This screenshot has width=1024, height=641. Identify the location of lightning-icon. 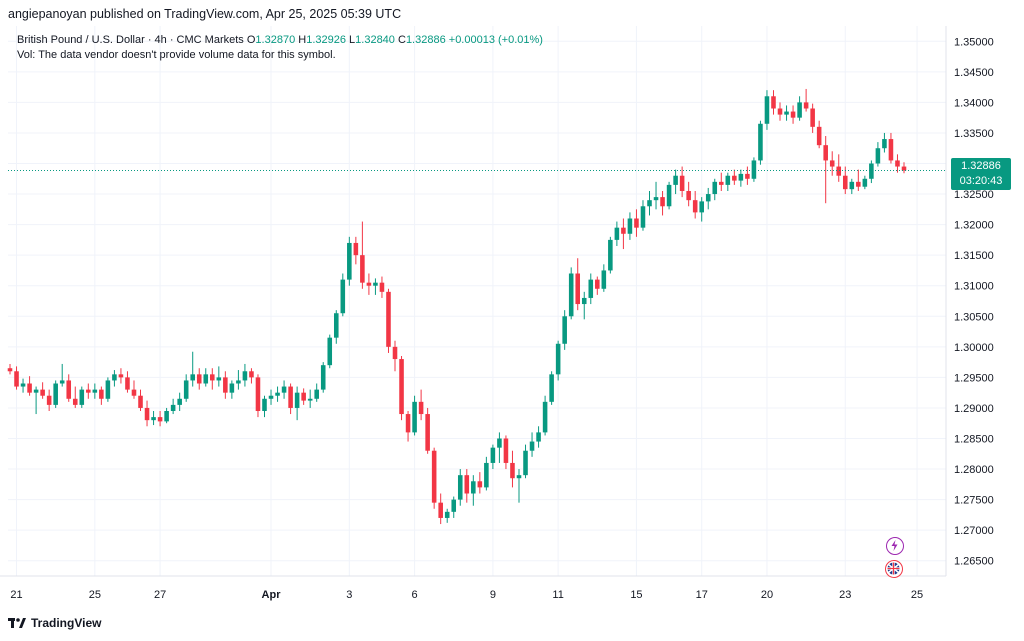
(895, 546).